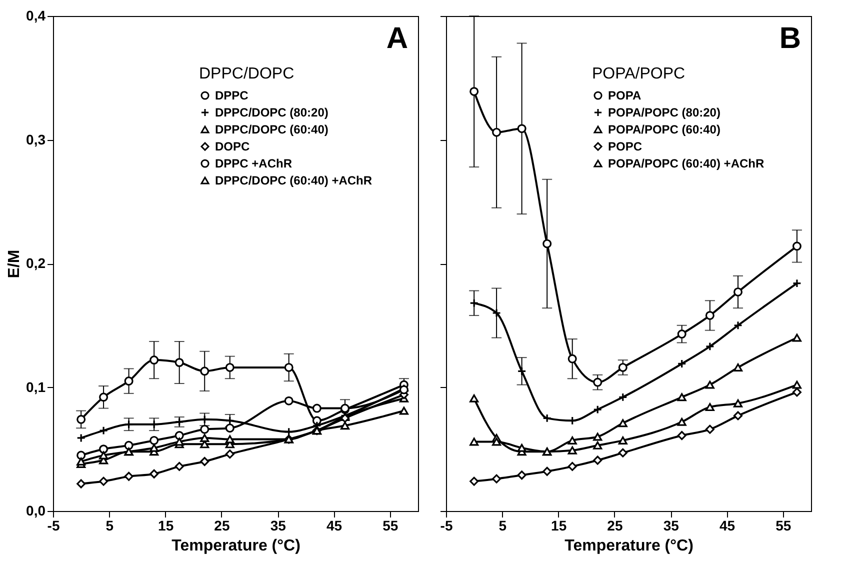 This screenshot has width=862, height=584. Describe the element at coordinates (253, 163) in the screenshot. I see `legend-label: DPPC +AChR` at that location.